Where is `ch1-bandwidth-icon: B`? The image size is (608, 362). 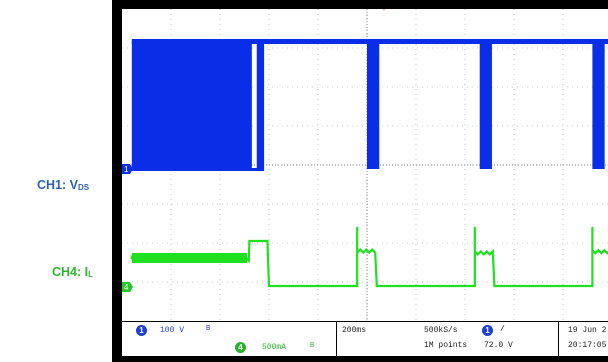 ch1-bandwidth-icon: B is located at coordinates (208, 329).